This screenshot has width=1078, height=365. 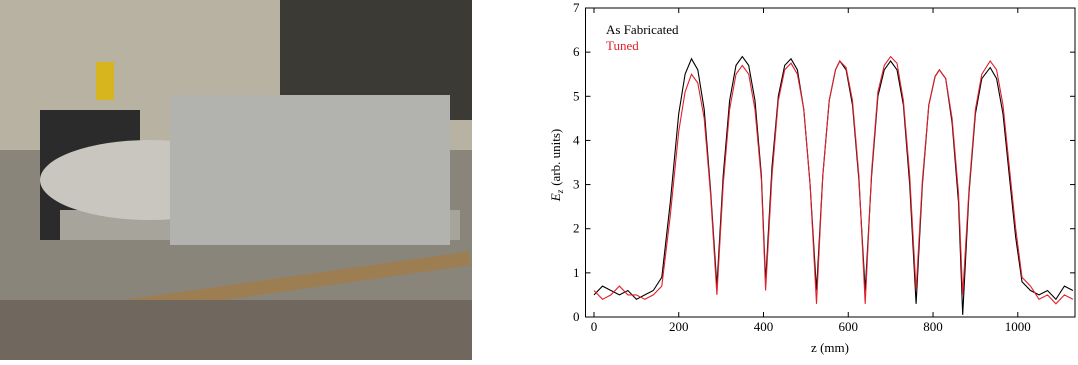 I want to click on y-tick-label: 5, so click(x=576, y=95).